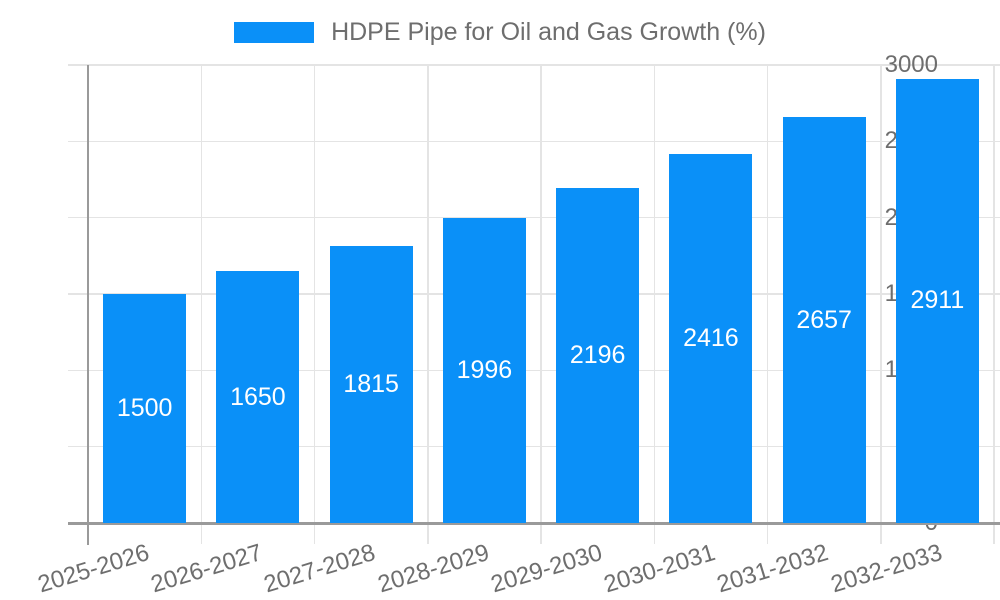 This screenshot has height=600, width=1000. I want to click on y-axis-line, so click(87, 305).